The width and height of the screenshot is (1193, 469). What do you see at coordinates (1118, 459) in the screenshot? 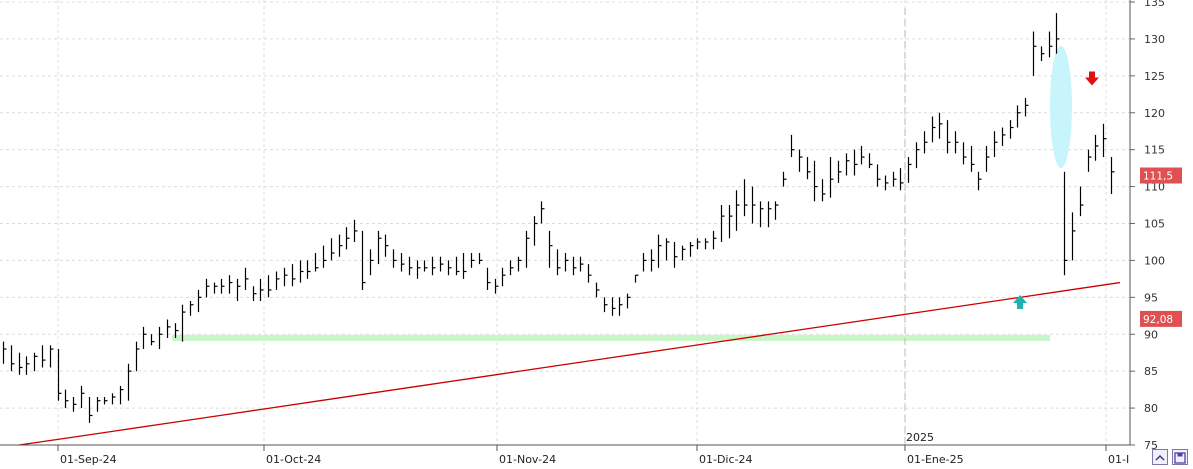
I see `x-tick-label: 01-I` at bounding box center [1118, 459].